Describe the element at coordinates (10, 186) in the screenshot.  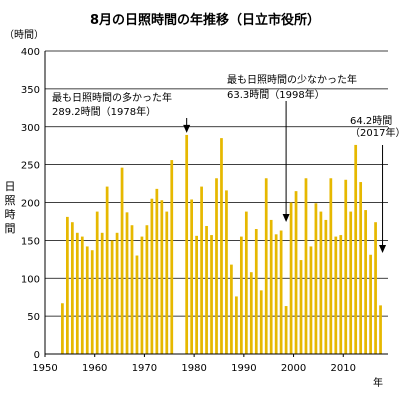
I see `y-axis-label-char-1: 日` at that location.